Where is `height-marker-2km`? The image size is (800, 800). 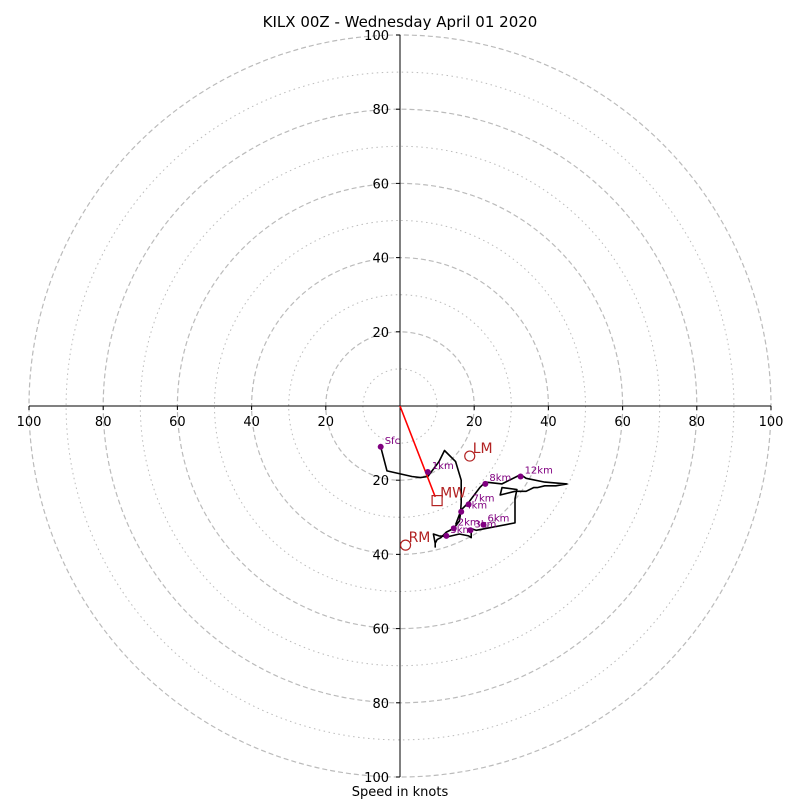 height-marker-2km is located at coordinates (453, 528).